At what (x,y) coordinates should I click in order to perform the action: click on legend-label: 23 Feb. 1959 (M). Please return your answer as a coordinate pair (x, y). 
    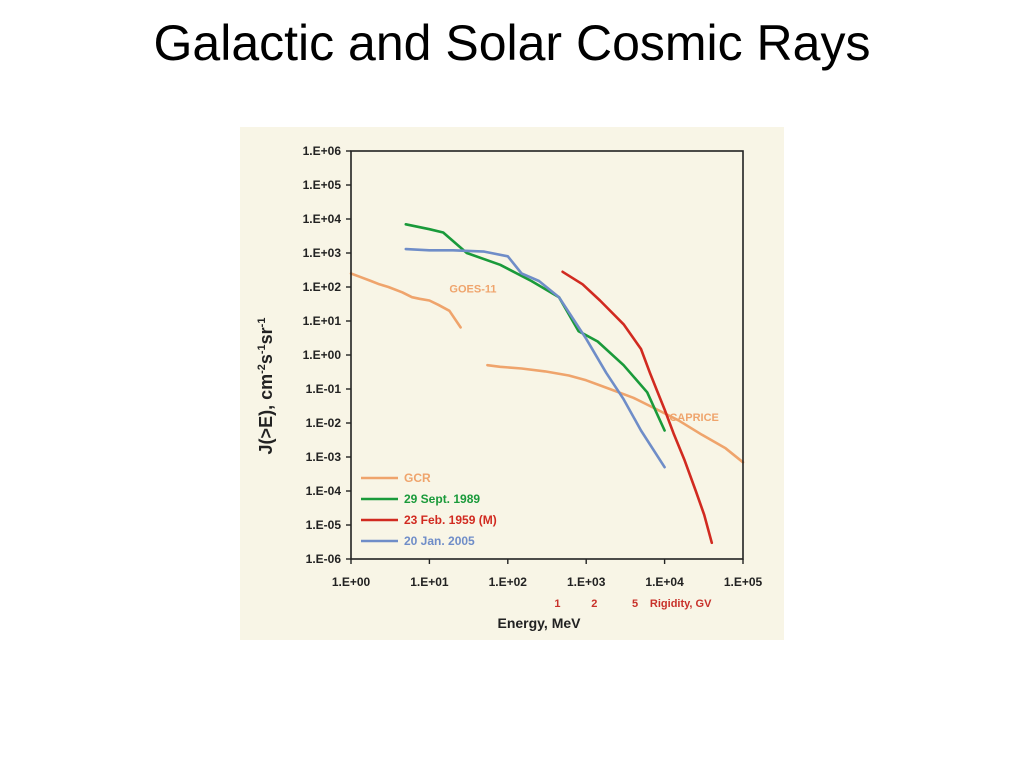
    Looking at the image, I should click on (450, 520).